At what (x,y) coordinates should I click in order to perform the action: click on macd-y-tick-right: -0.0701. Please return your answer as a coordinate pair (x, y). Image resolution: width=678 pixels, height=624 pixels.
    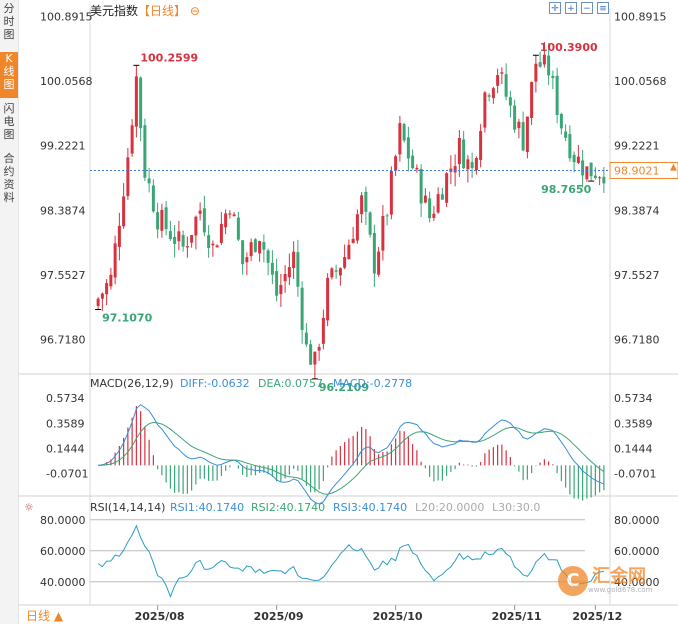
    Looking at the image, I should click on (635, 474).